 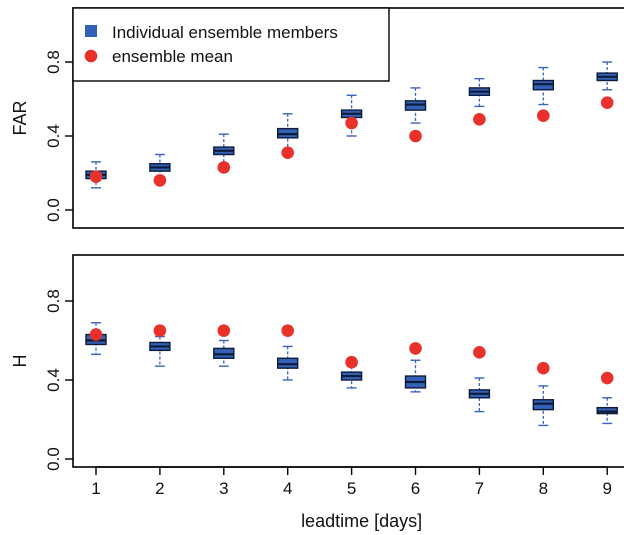 What do you see at coordinates (95, 488) in the screenshot?
I see `x-tick-label: 1` at bounding box center [95, 488].